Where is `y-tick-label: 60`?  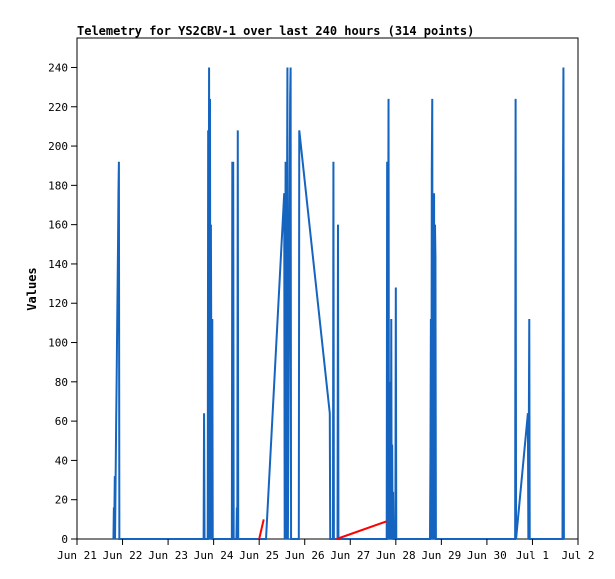
y-tick-label: 60 is located at coordinates (61, 421).